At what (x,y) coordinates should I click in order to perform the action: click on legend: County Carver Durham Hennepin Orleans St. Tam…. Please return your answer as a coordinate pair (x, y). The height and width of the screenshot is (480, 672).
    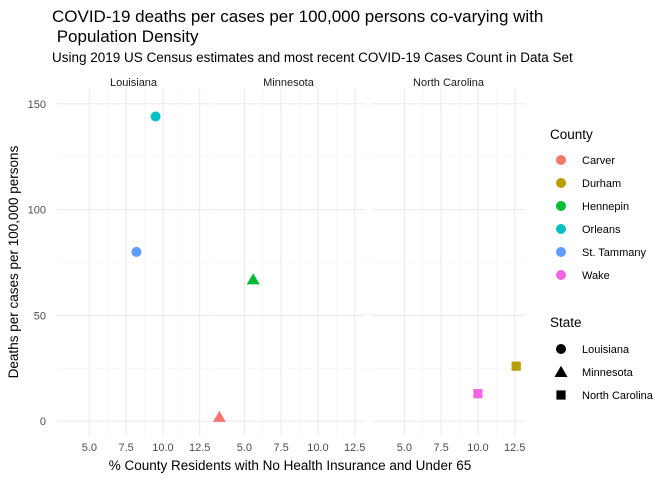
    Looking at the image, I should click on (602, 264).